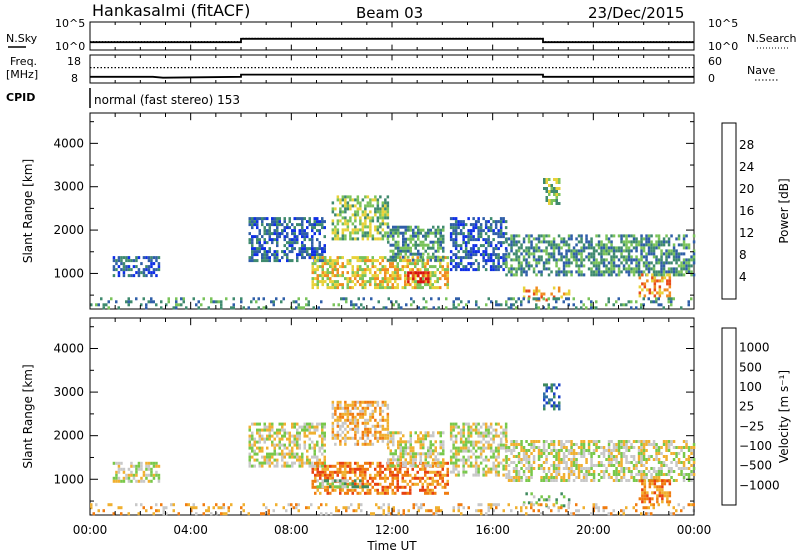  Describe the element at coordinates (167, 100) in the screenshot. I see `cpid-value: normal (fast stereo) 153` at that location.